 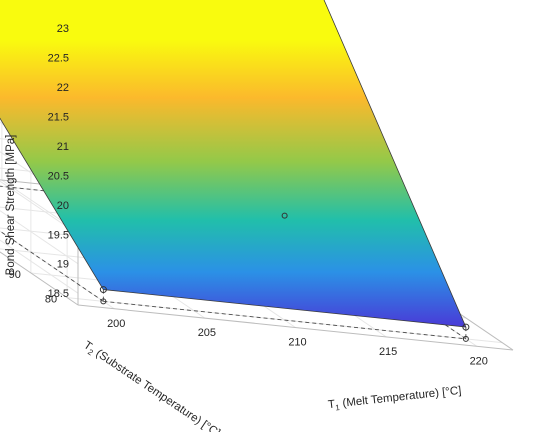 I want to click on z-tick-label: 21, so click(x=63, y=147).